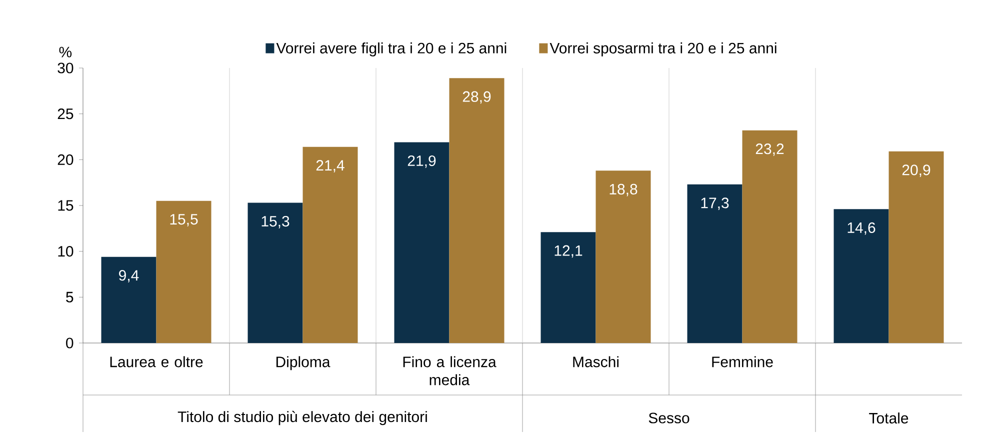  I want to click on text: Titolo di studio più elevato dei genitori, so click(302, 418).